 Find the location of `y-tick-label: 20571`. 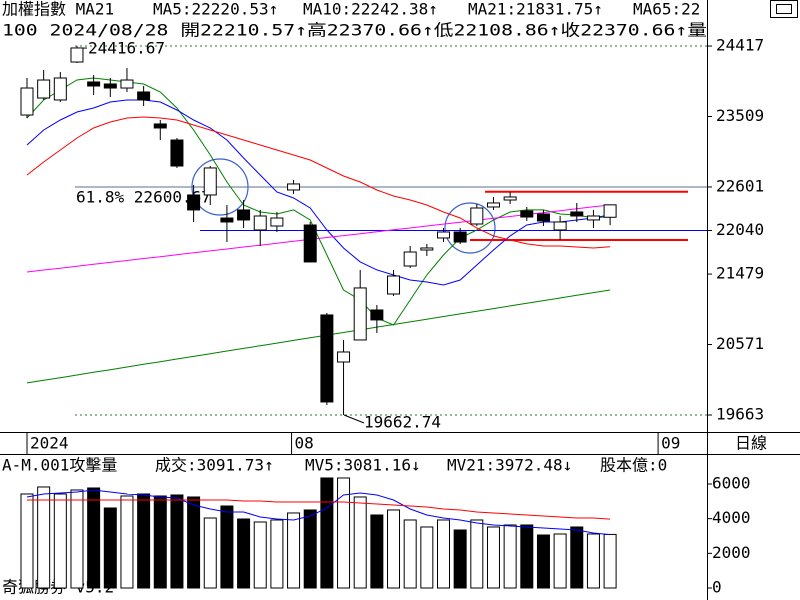

y-tick-label: 20571 is located at coordinates (740, 343).